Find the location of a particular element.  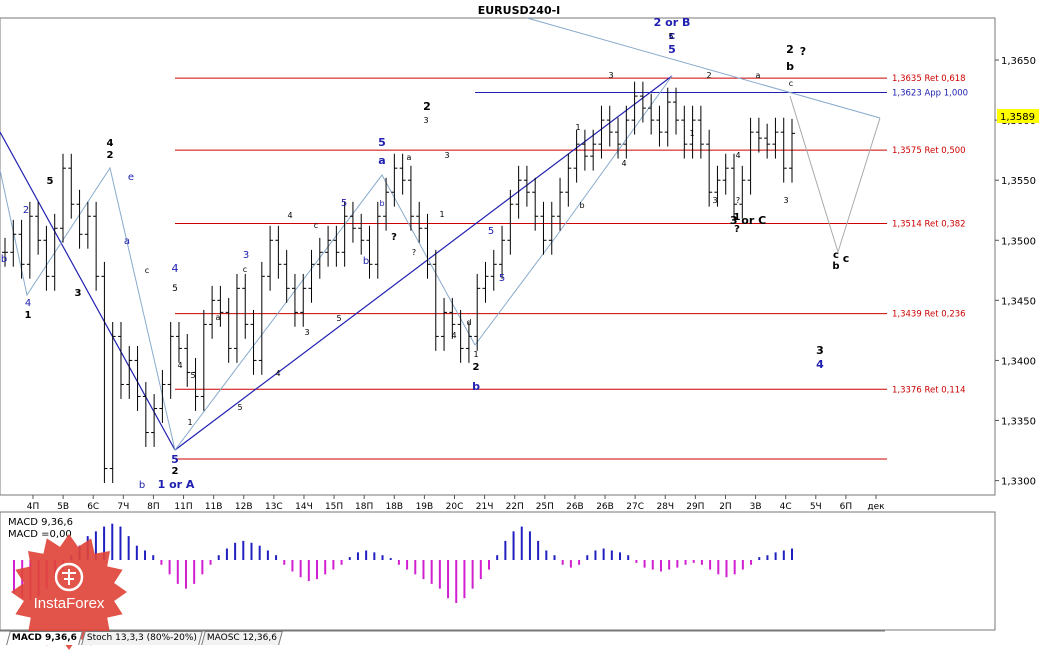

y-tick-label: 1,3500 is located at coordinates (1018, 241).